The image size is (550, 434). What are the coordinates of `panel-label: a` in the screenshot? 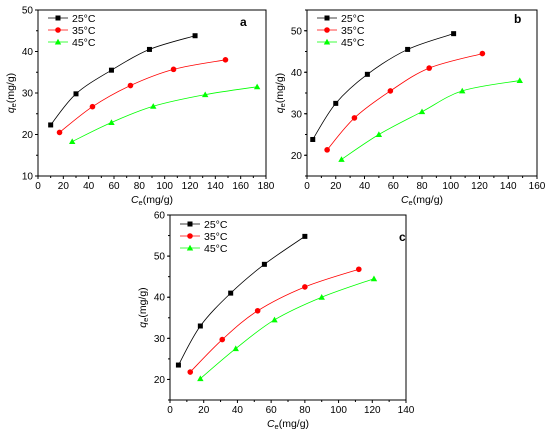 It's located at (243, 22).